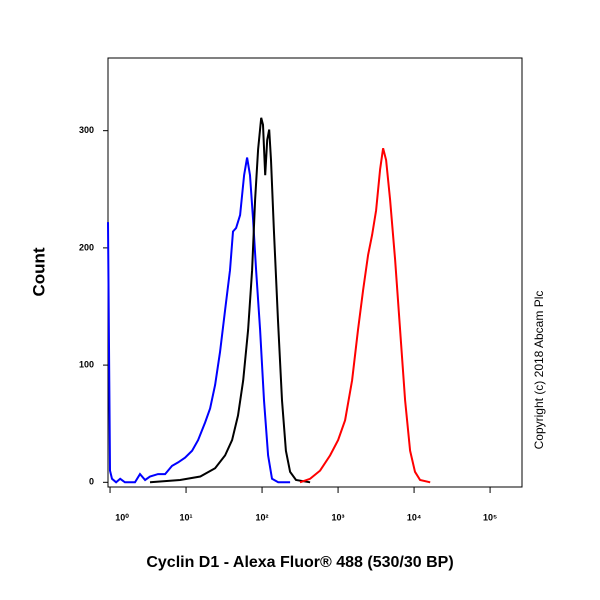  What do you see at coordinates (86, 130) in the screenshot?
I see `y-tick-label: 300` at bounding box center [86, 130].